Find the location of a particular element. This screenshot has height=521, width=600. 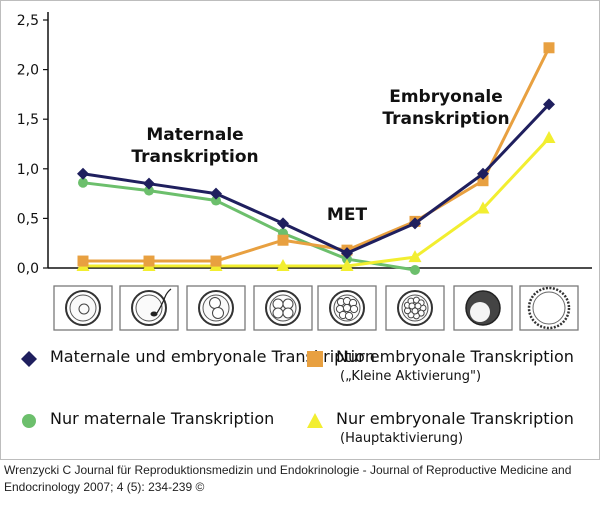

inner-ring is located at coordinates (549, 308).